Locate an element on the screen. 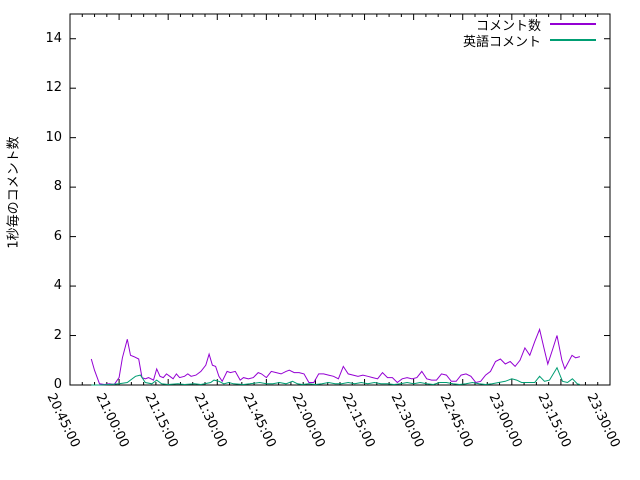 Image resolution: width=640 pixels, height=480 pixels. legend-row-english-comments: 英語コメント is located at coordinates (498, 41).